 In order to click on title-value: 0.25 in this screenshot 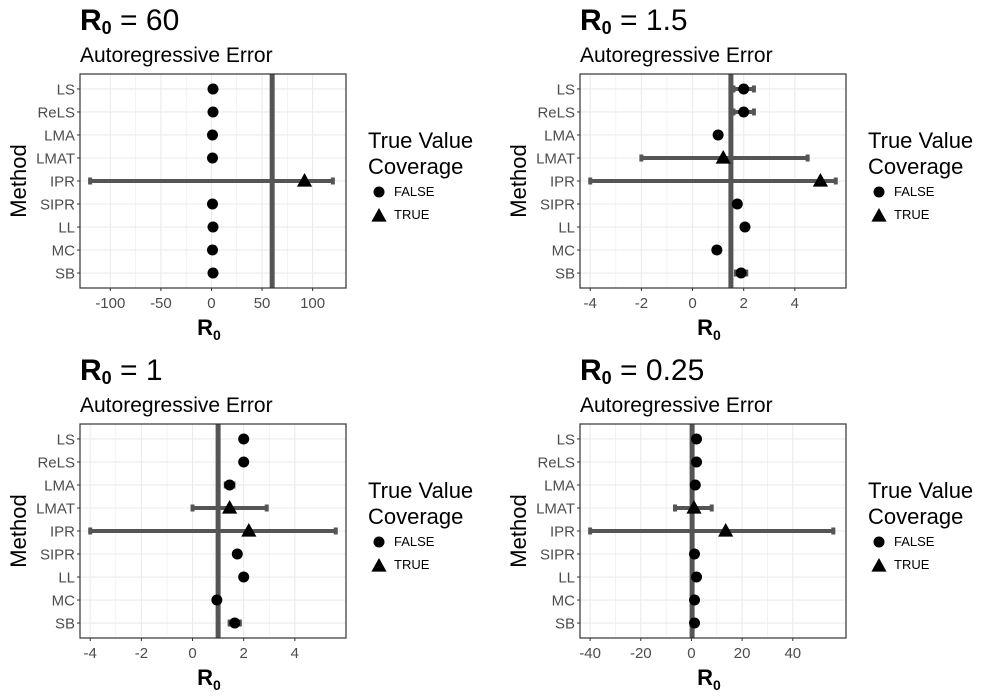, I will do `click(675, 370)`.